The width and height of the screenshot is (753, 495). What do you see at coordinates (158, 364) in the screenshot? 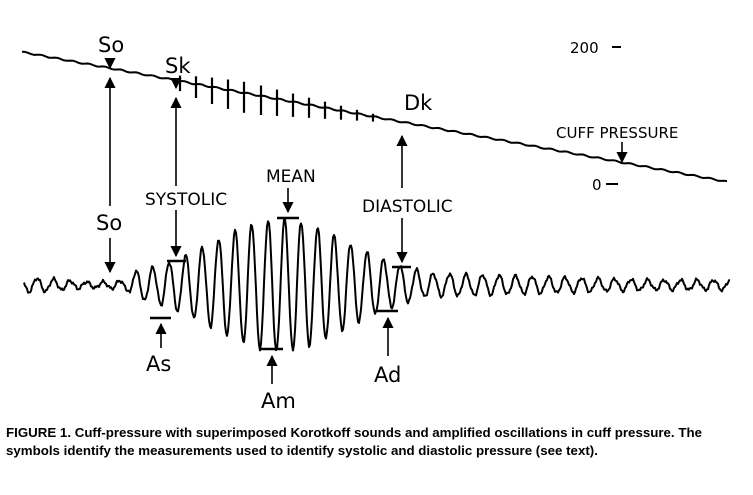
I see `as-label: As` at bounding box center [158, 364].